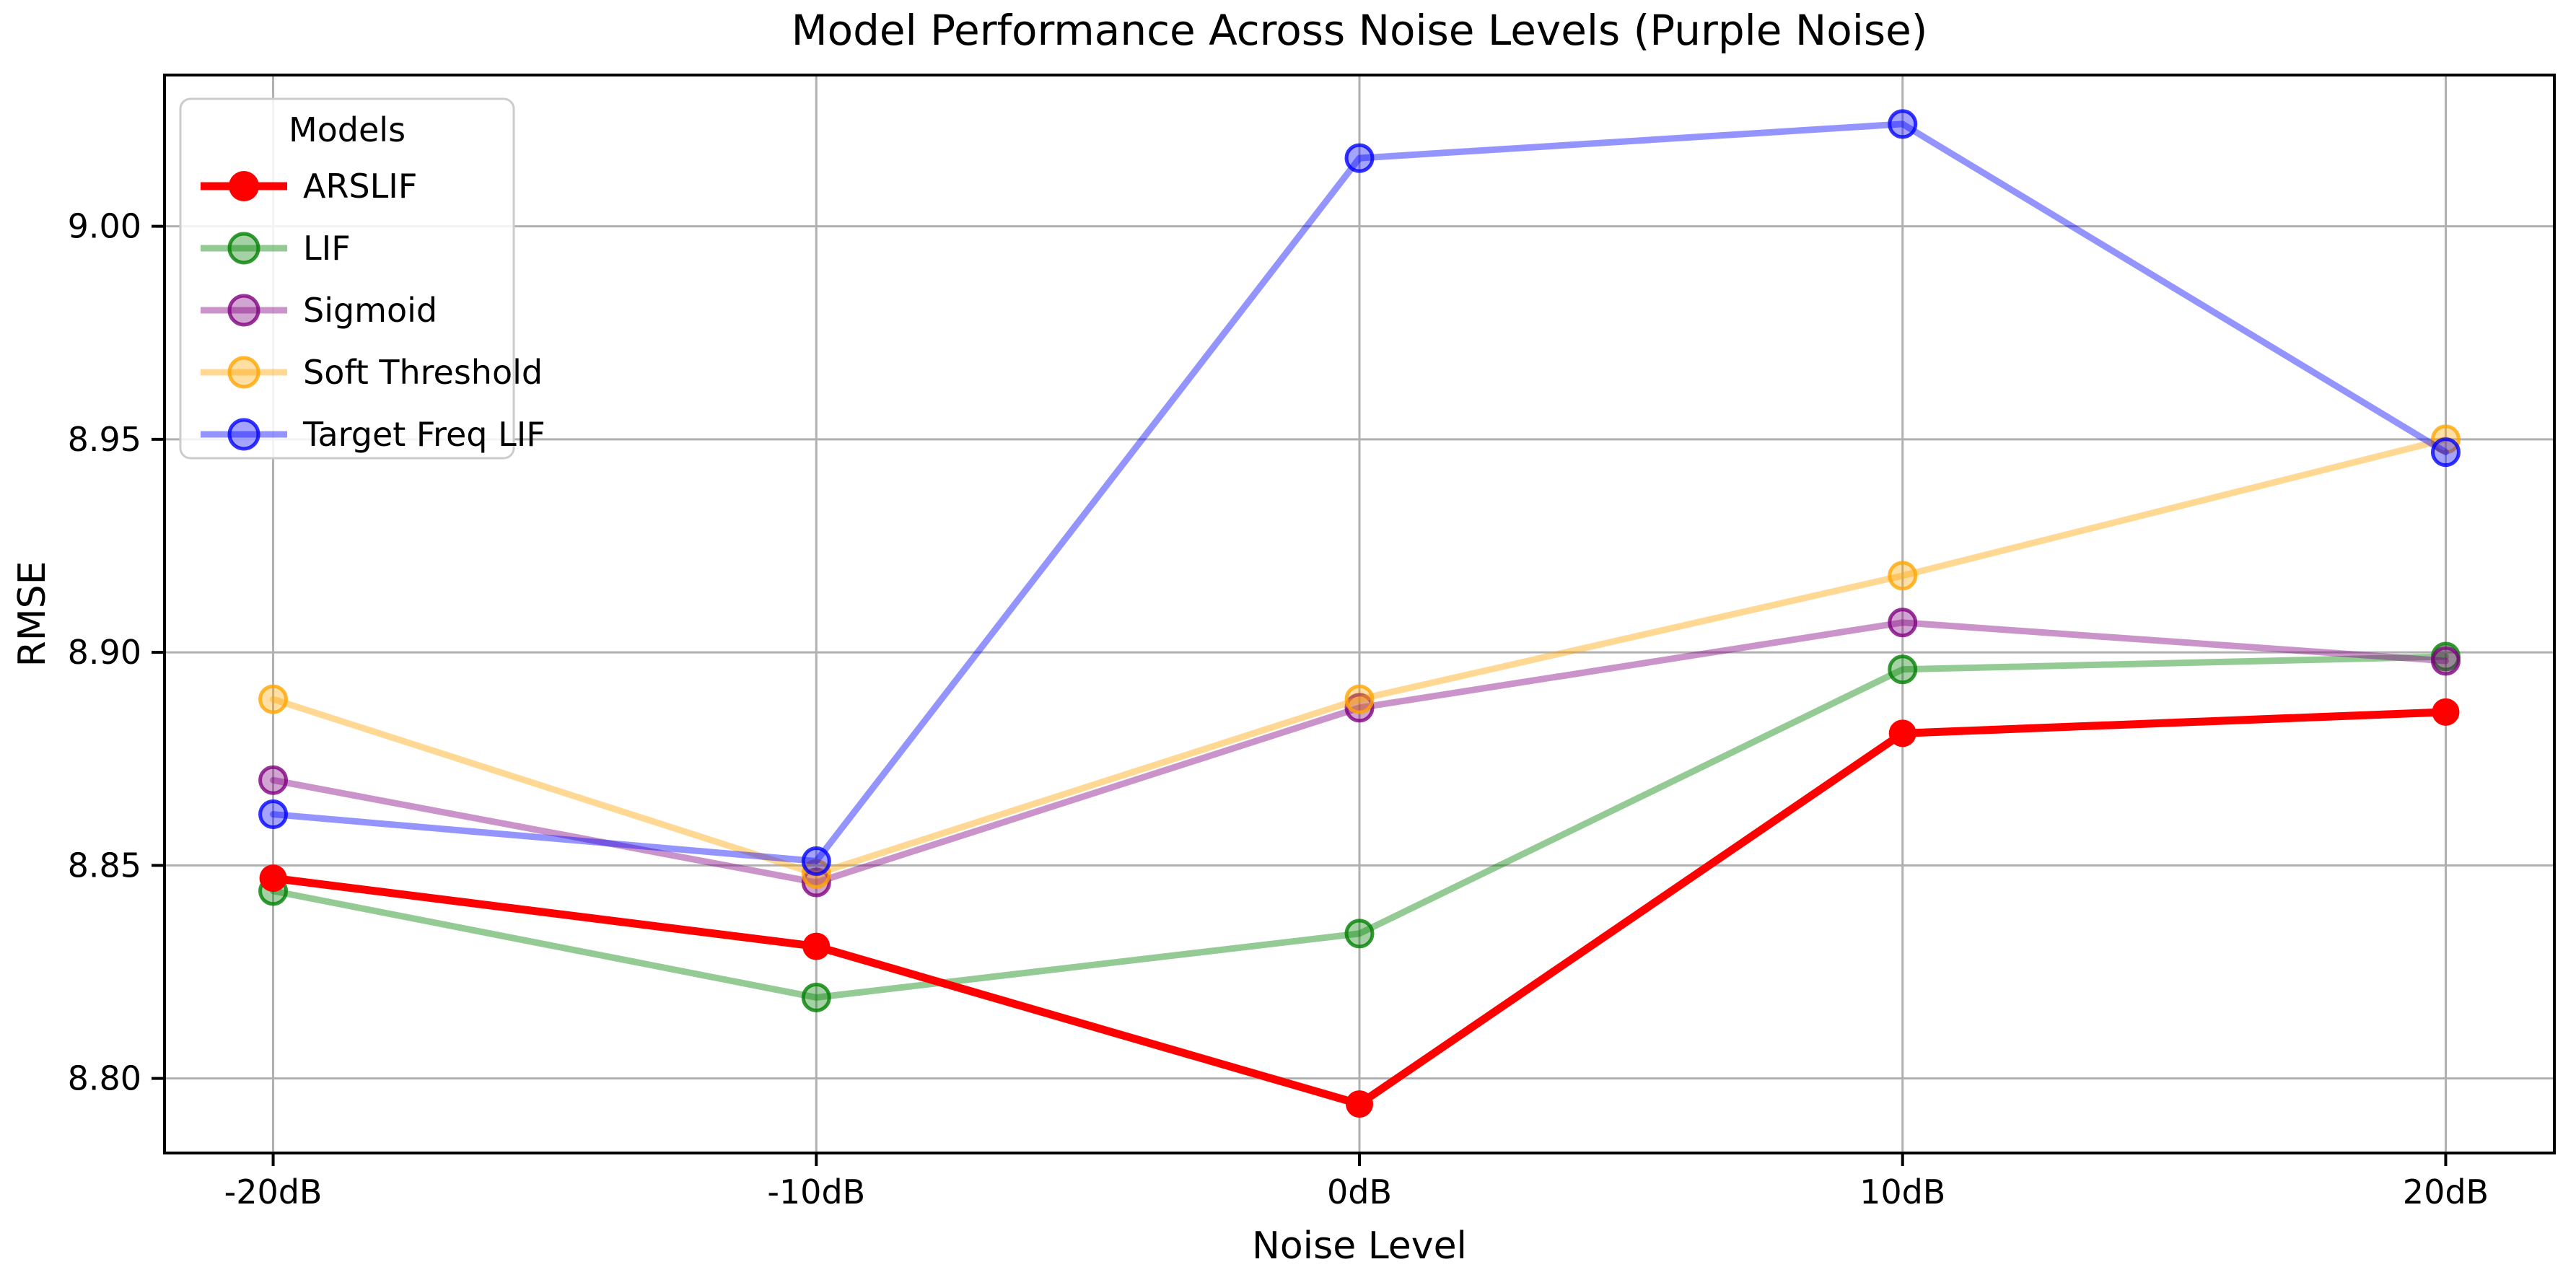  What do you see at coordinates (273, 1191) in the screenshot?
I see `x-tick-label-20db: -20dB` at bounding box center [273, 1191].